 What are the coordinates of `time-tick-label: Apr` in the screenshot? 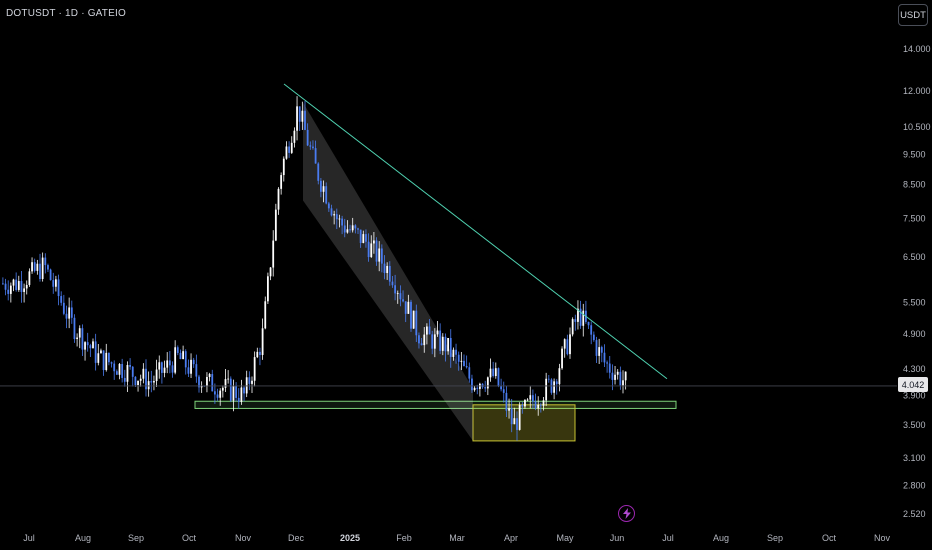 It's located at (511, 538).